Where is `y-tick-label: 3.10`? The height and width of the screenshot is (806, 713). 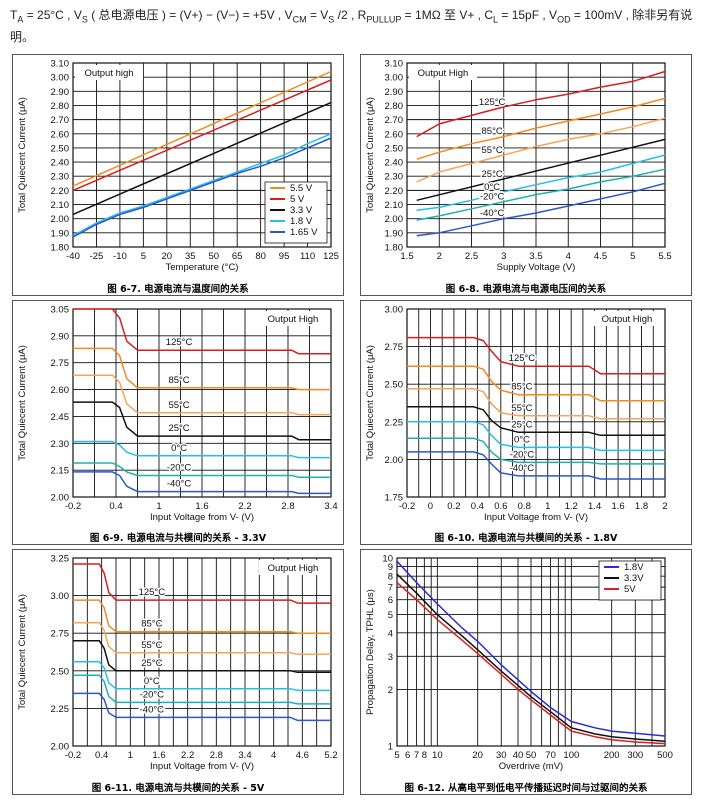 y-tick-label: 3.10 is located at coordinates (394, 64).